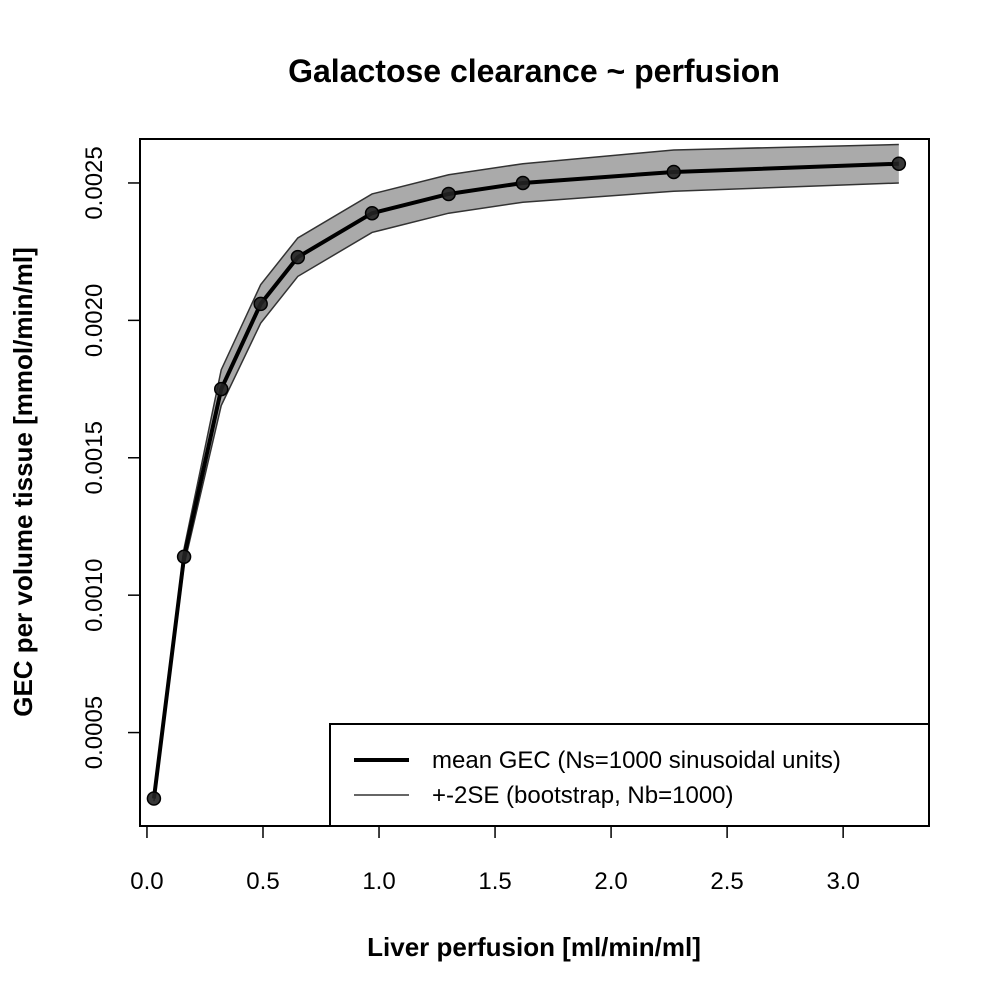 The width and height of the screenshot is (1000, 1000). I want to click on x-axis-label: Liver perfusion [ml/min/ml], so click(534, 947).